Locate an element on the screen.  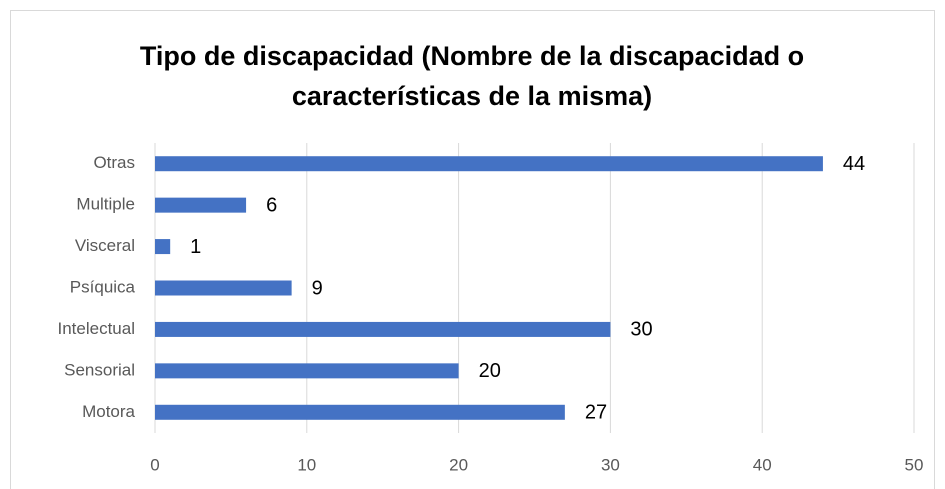
data-label: 27 is located at coordinates (596, 413).